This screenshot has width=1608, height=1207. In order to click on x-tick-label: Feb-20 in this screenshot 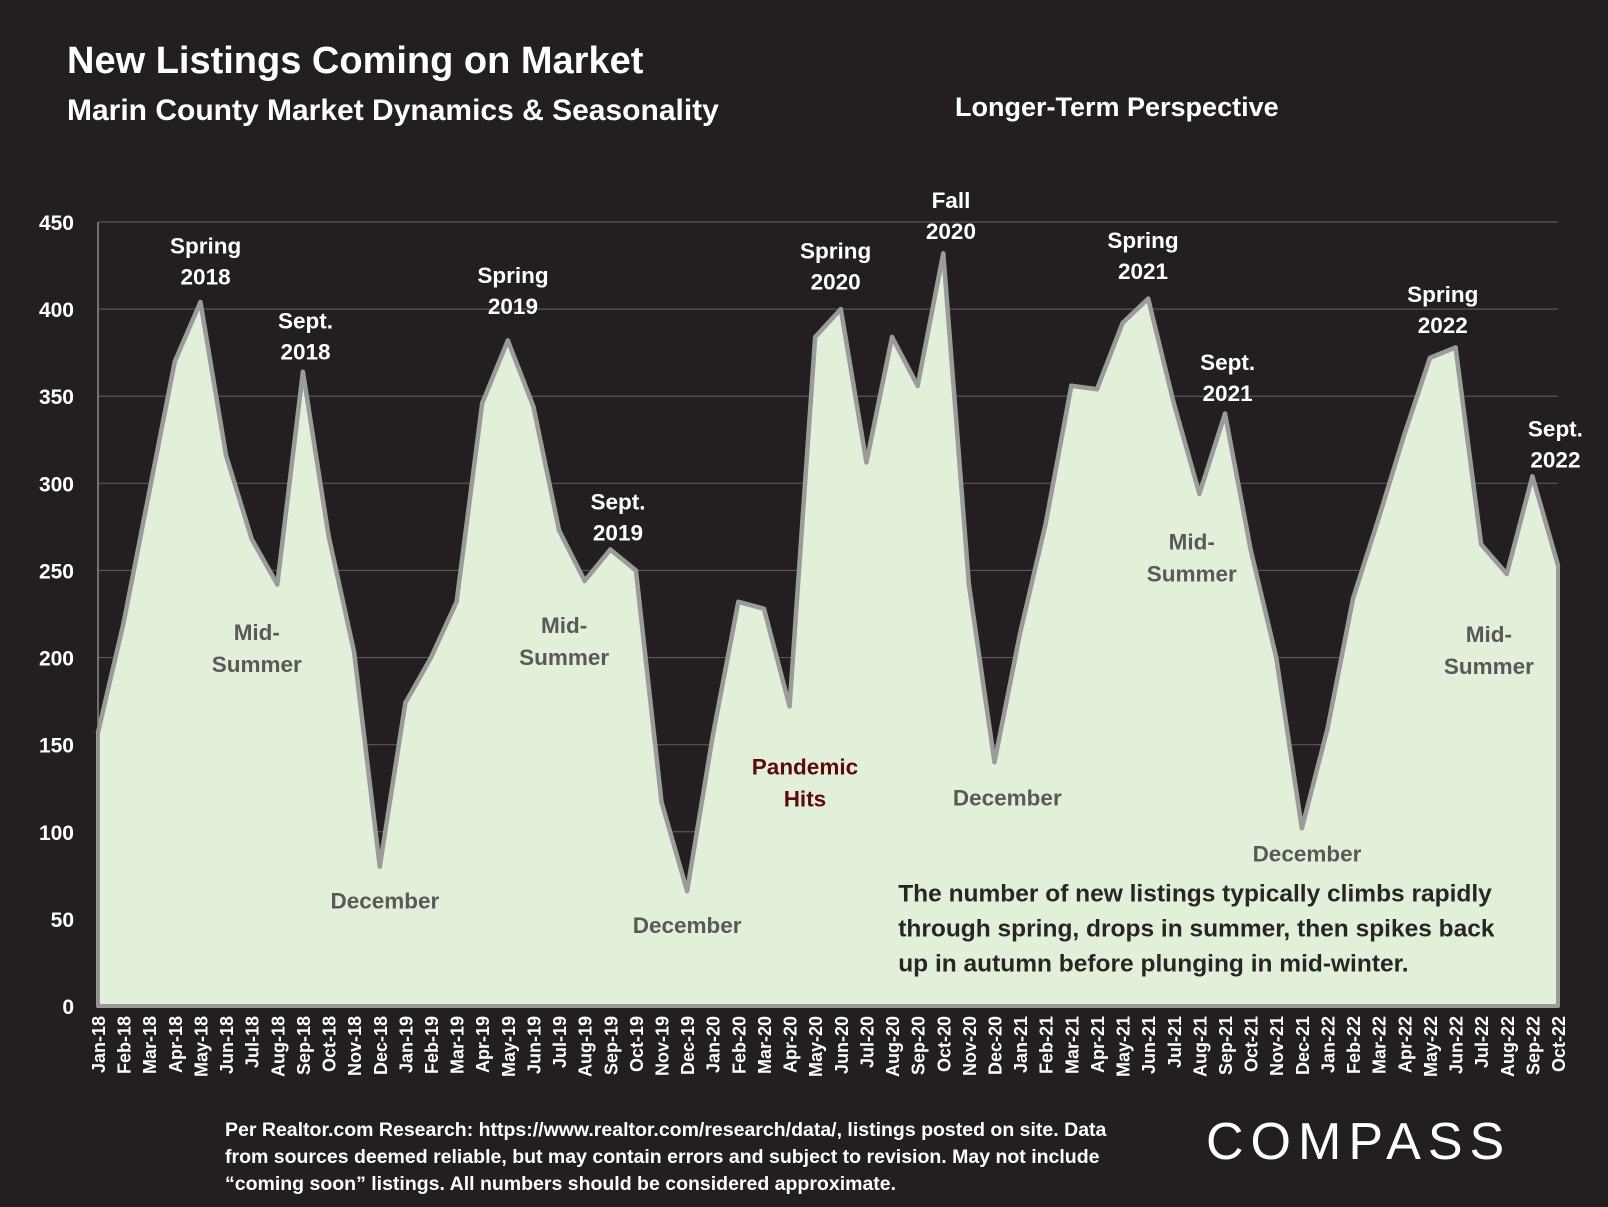, I will do `click(739, 1045)`.